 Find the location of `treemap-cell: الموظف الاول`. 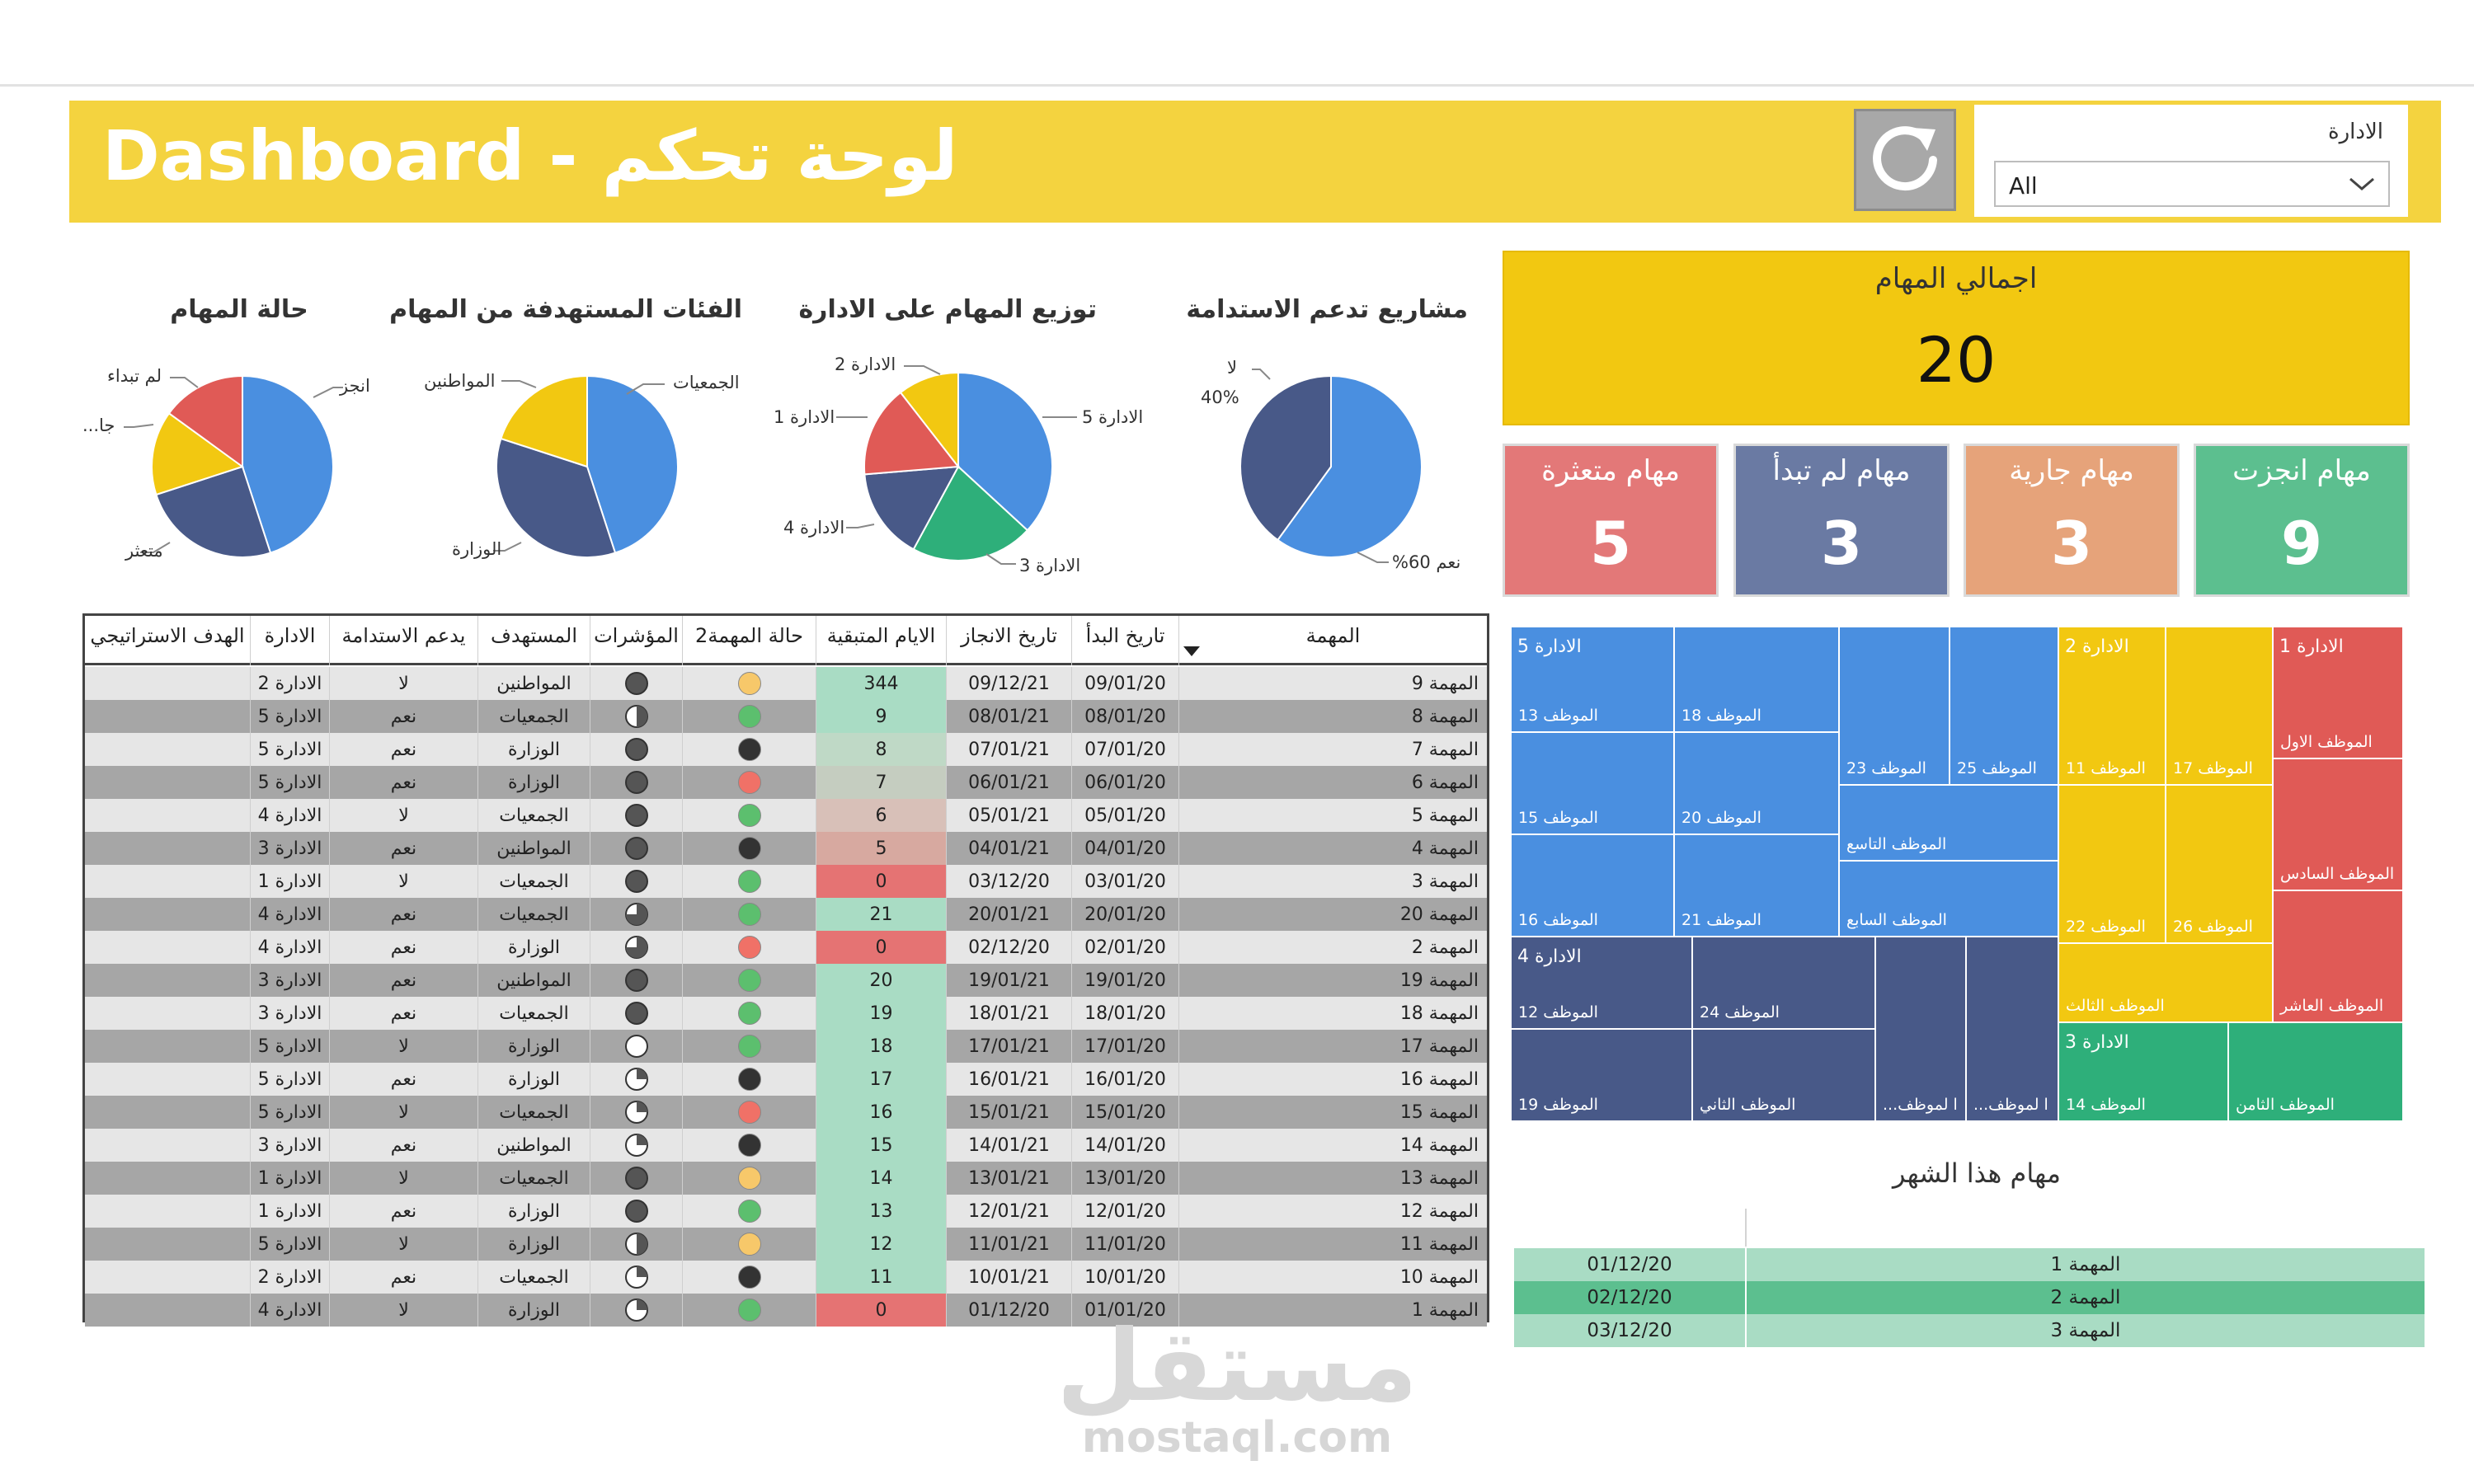

treemap-cell: الموظف الاول is located at coordinates (2338, 692).